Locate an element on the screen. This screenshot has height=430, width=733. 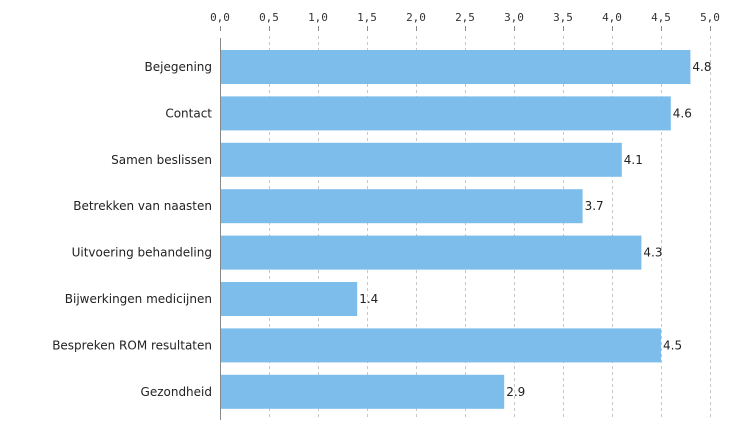
value-label: 4.6 is located at coordinates (682, 113).